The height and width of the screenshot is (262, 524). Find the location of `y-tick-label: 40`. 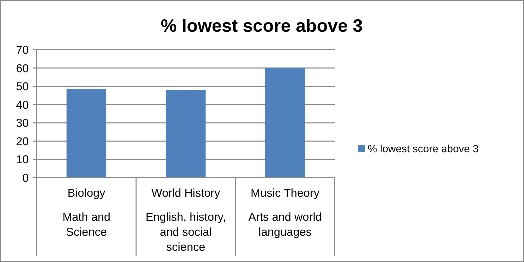

y-tick-label: 40 is located at coordinates (22, 106).